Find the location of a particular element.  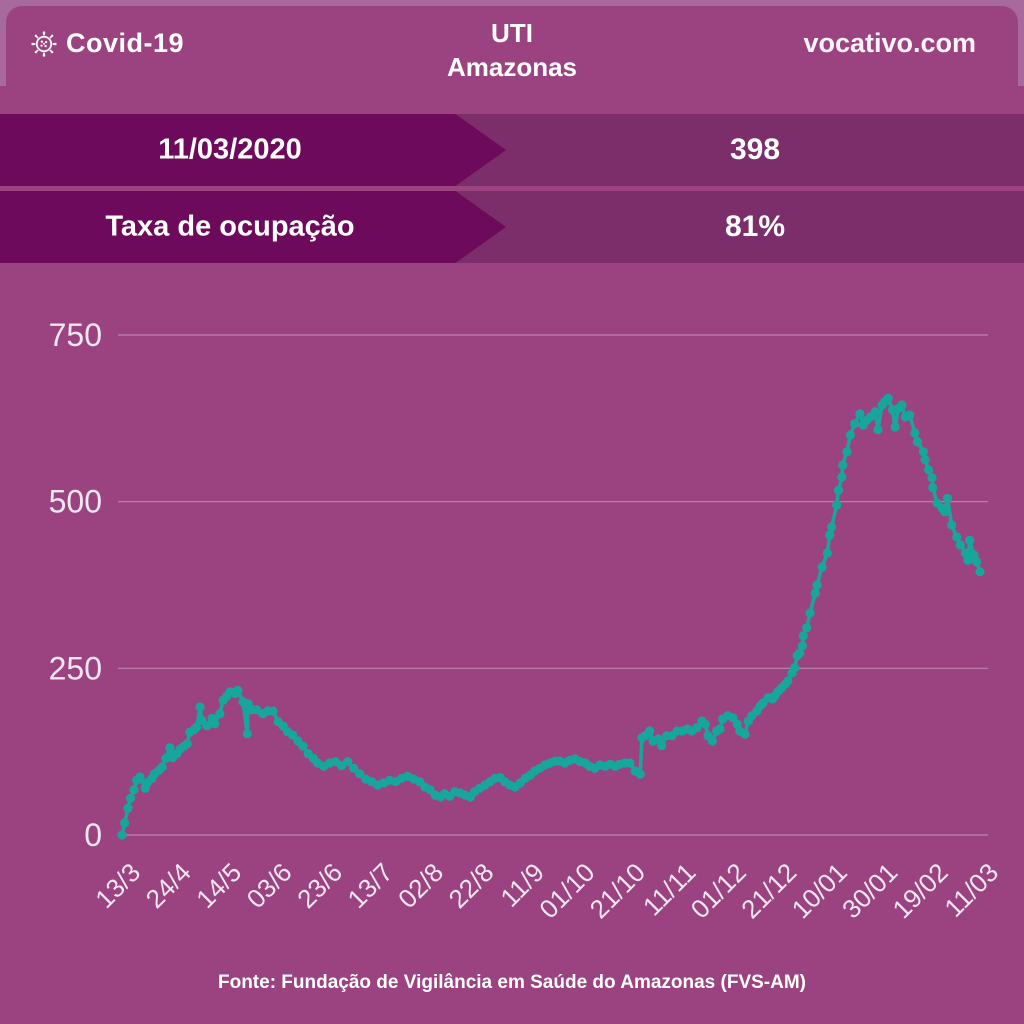

x-tick-label: 02/8 is located at coordinates (420, 885).